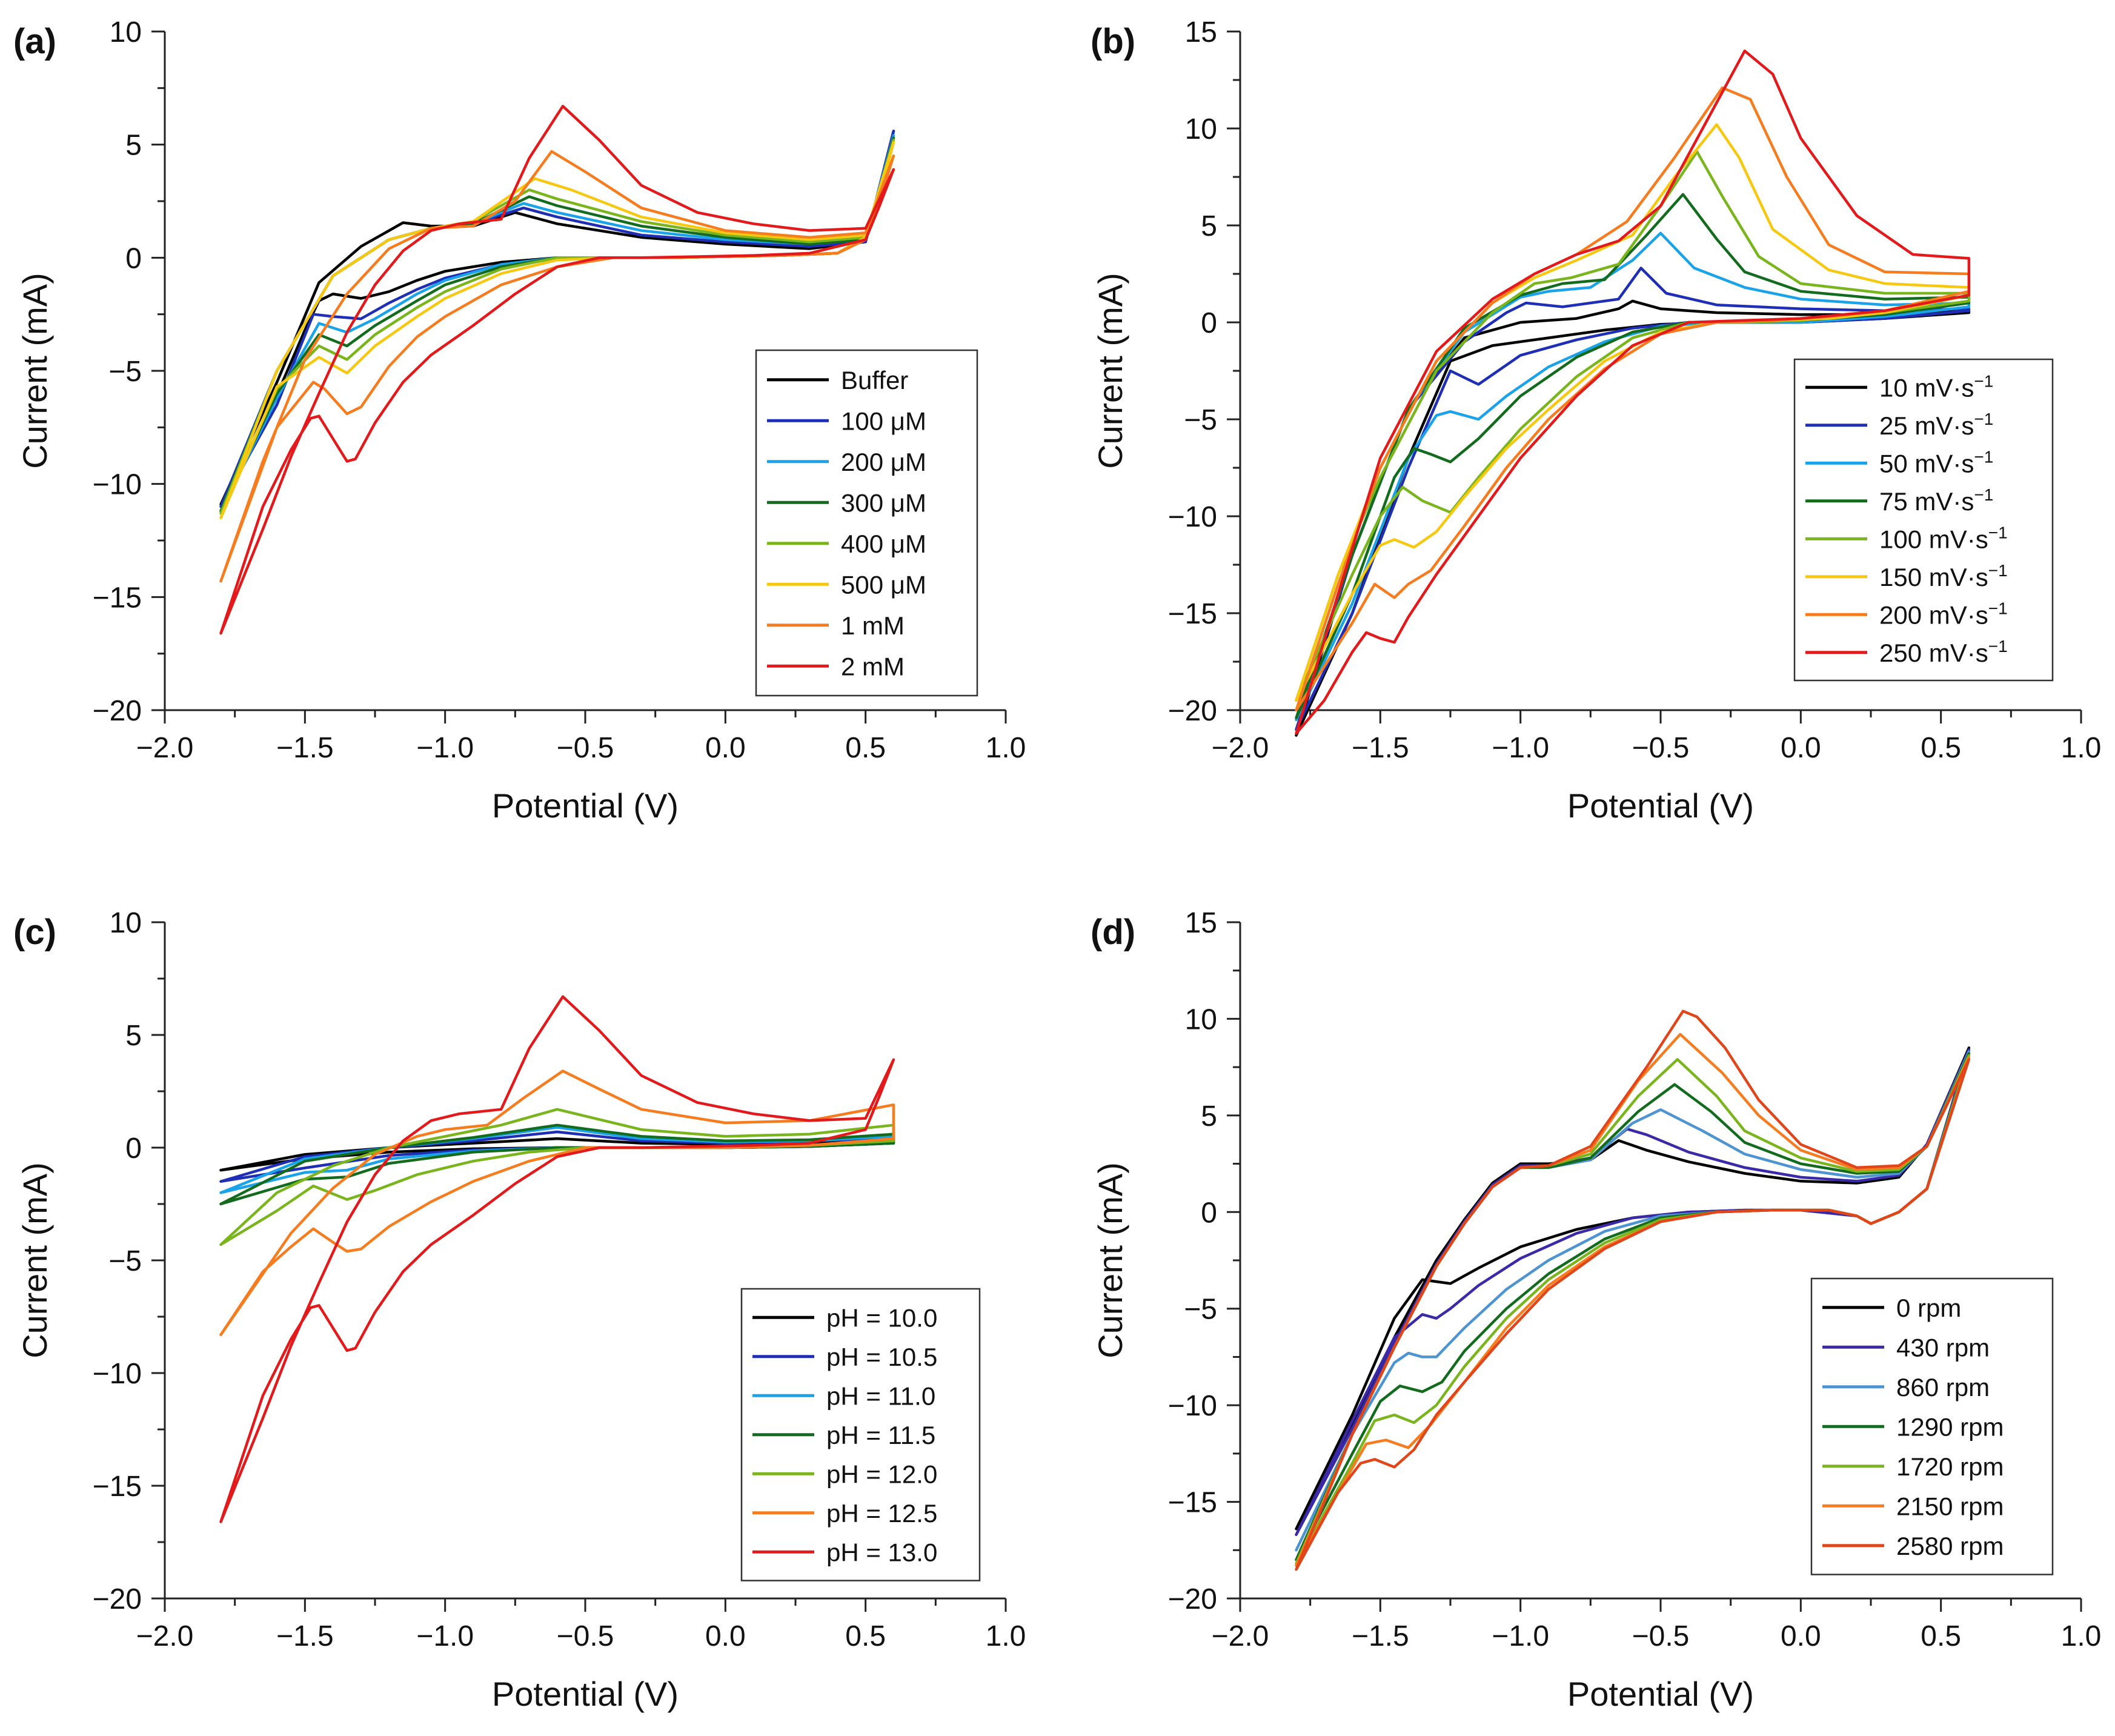  Describe the element at coordinates (1943, 614) in the screenshot. I see `legend-label: 200 mV·s−1` at that location.